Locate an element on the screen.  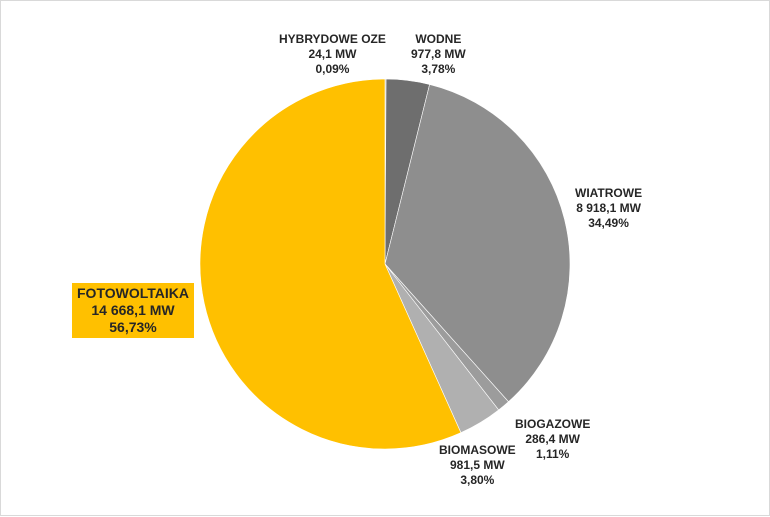
label-fotowoltaika-value: 14 668,1 MW is located at coordinates (133, 310).